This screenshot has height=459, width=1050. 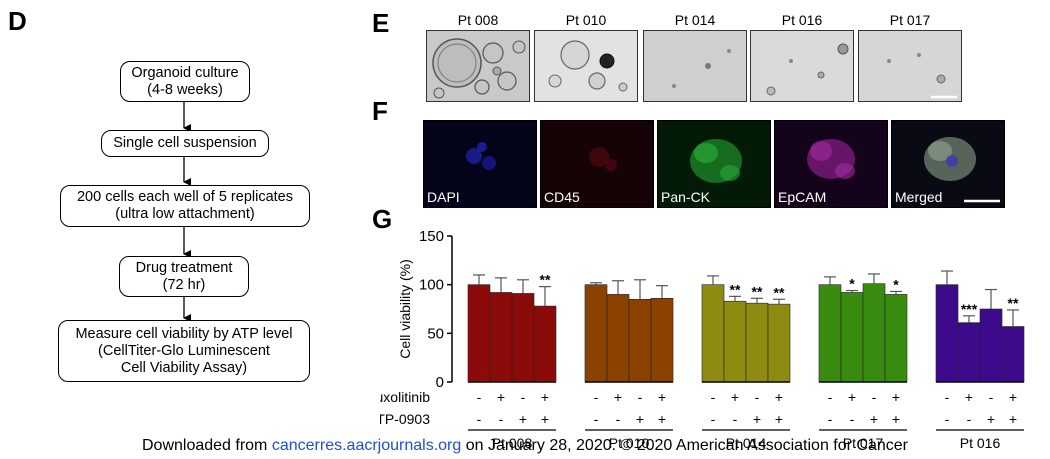 What do you see at coordinates (382, 219) in the screenshot?
I see `panel-letter-g: G` at bounding box center [382, 219].